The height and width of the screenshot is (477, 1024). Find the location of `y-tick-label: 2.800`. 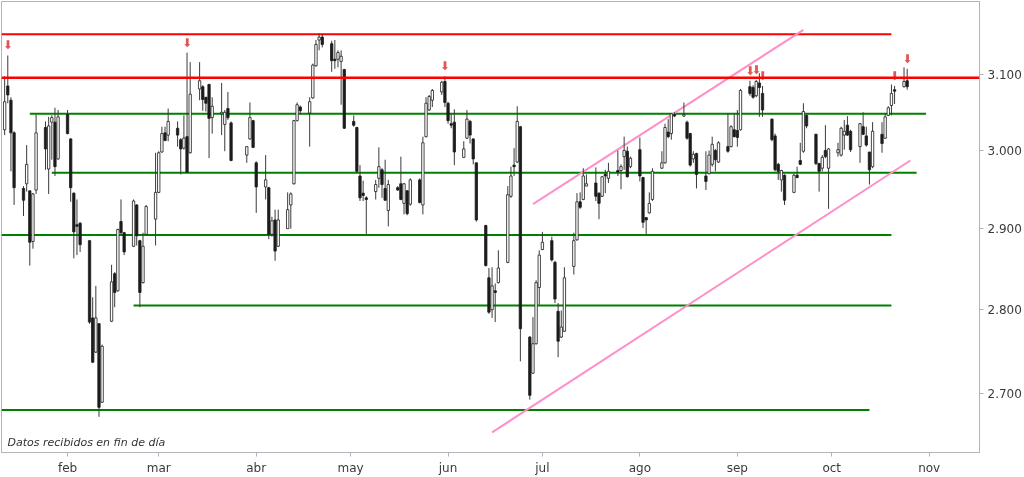

y-tick-label: 2.800 is located at coordinates (1004, 310).